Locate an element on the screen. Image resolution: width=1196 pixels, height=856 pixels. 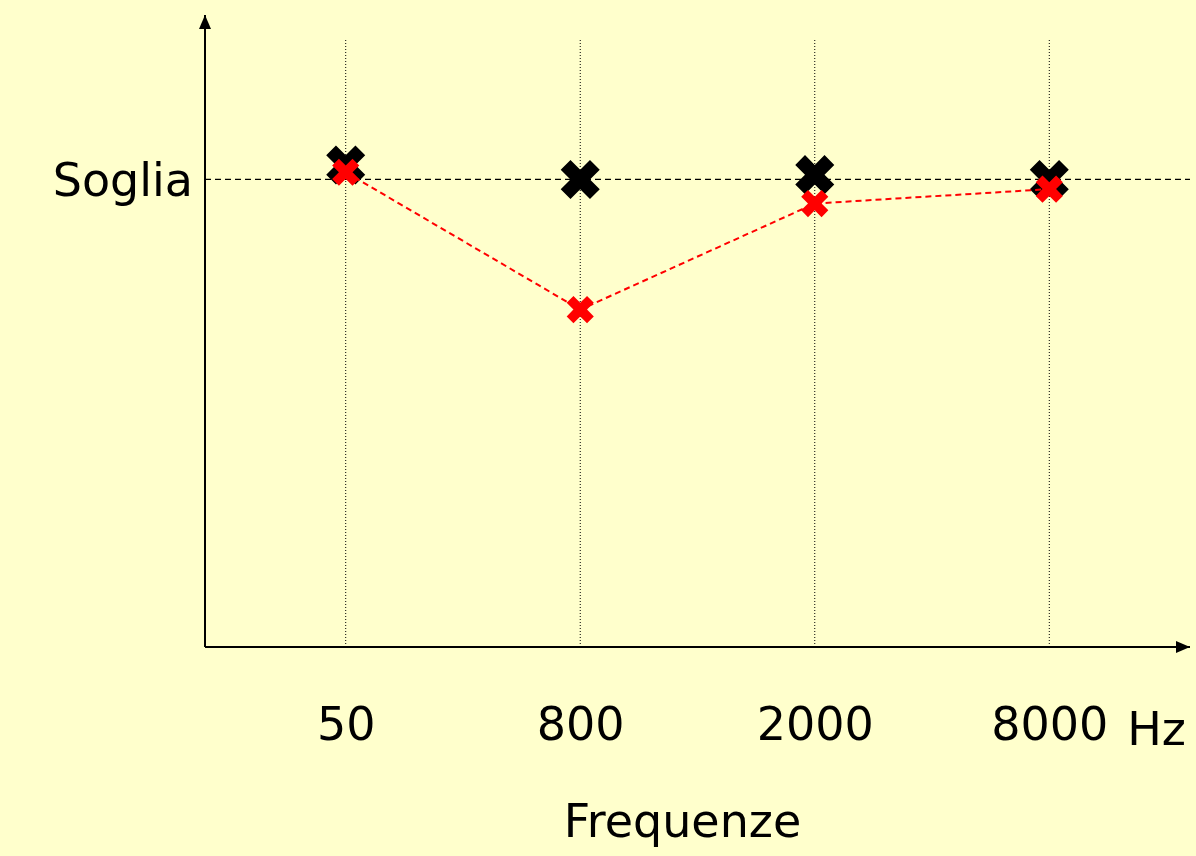
x-tick-label: 2000 is located at coordinates (815, 723).